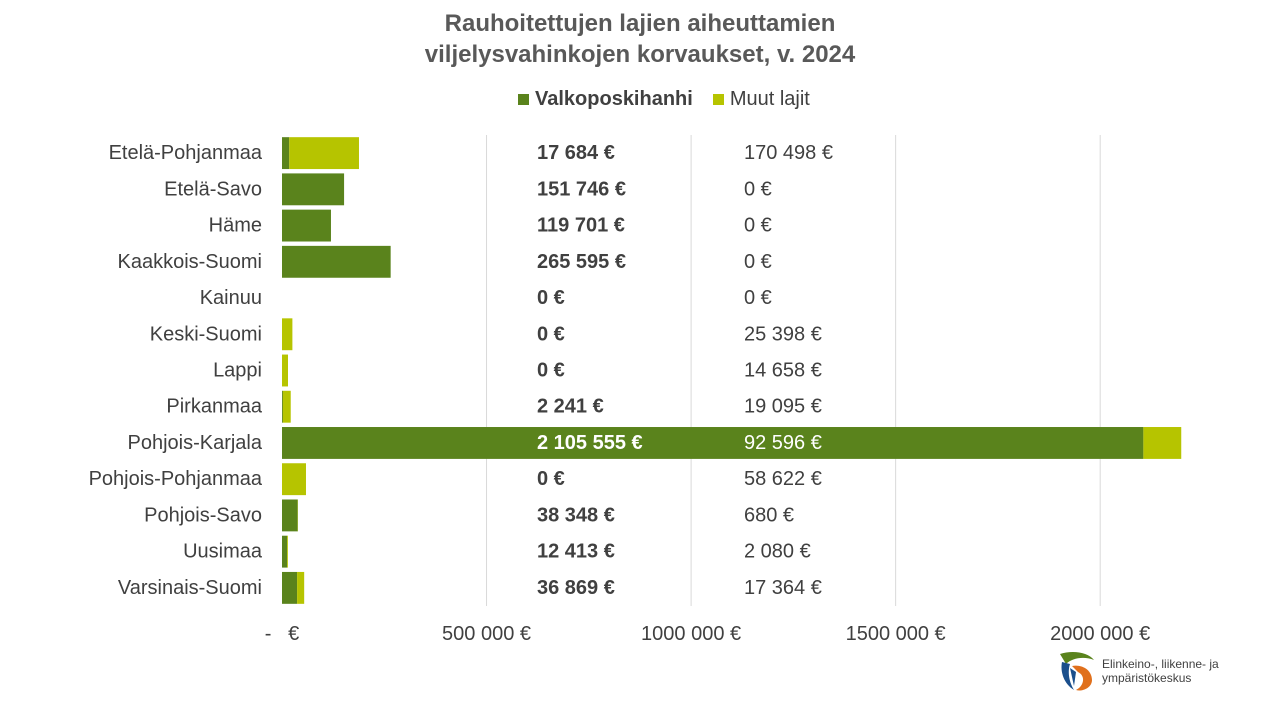  Describe the element at coordinates (581, 189) in the screenshot. I see `data-label-valkoposkihanhi-etela-savo: 151 746 €` at that location.